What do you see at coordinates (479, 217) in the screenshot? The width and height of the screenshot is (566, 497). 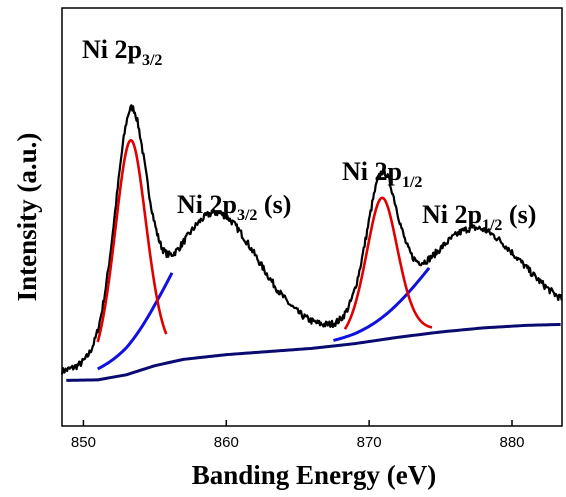 I see `peak-label-4: Ni 2p1/2 (s)` at bounding box center [479, 217].